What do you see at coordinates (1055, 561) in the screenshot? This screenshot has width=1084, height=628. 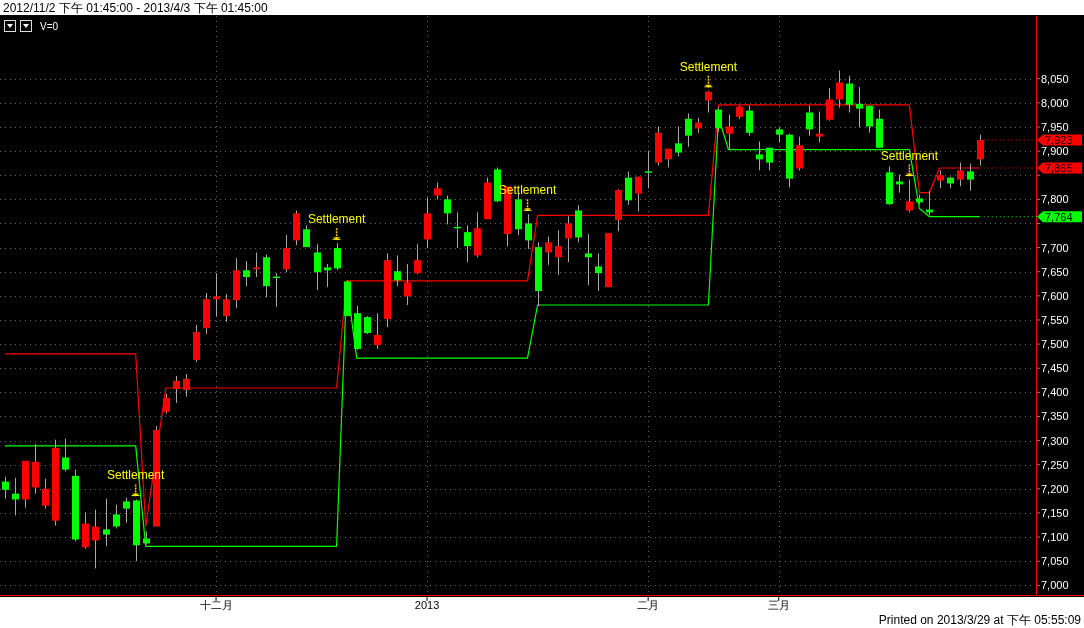 I see `y-tick-label: 7,050` at bounding box center [1055, 561].